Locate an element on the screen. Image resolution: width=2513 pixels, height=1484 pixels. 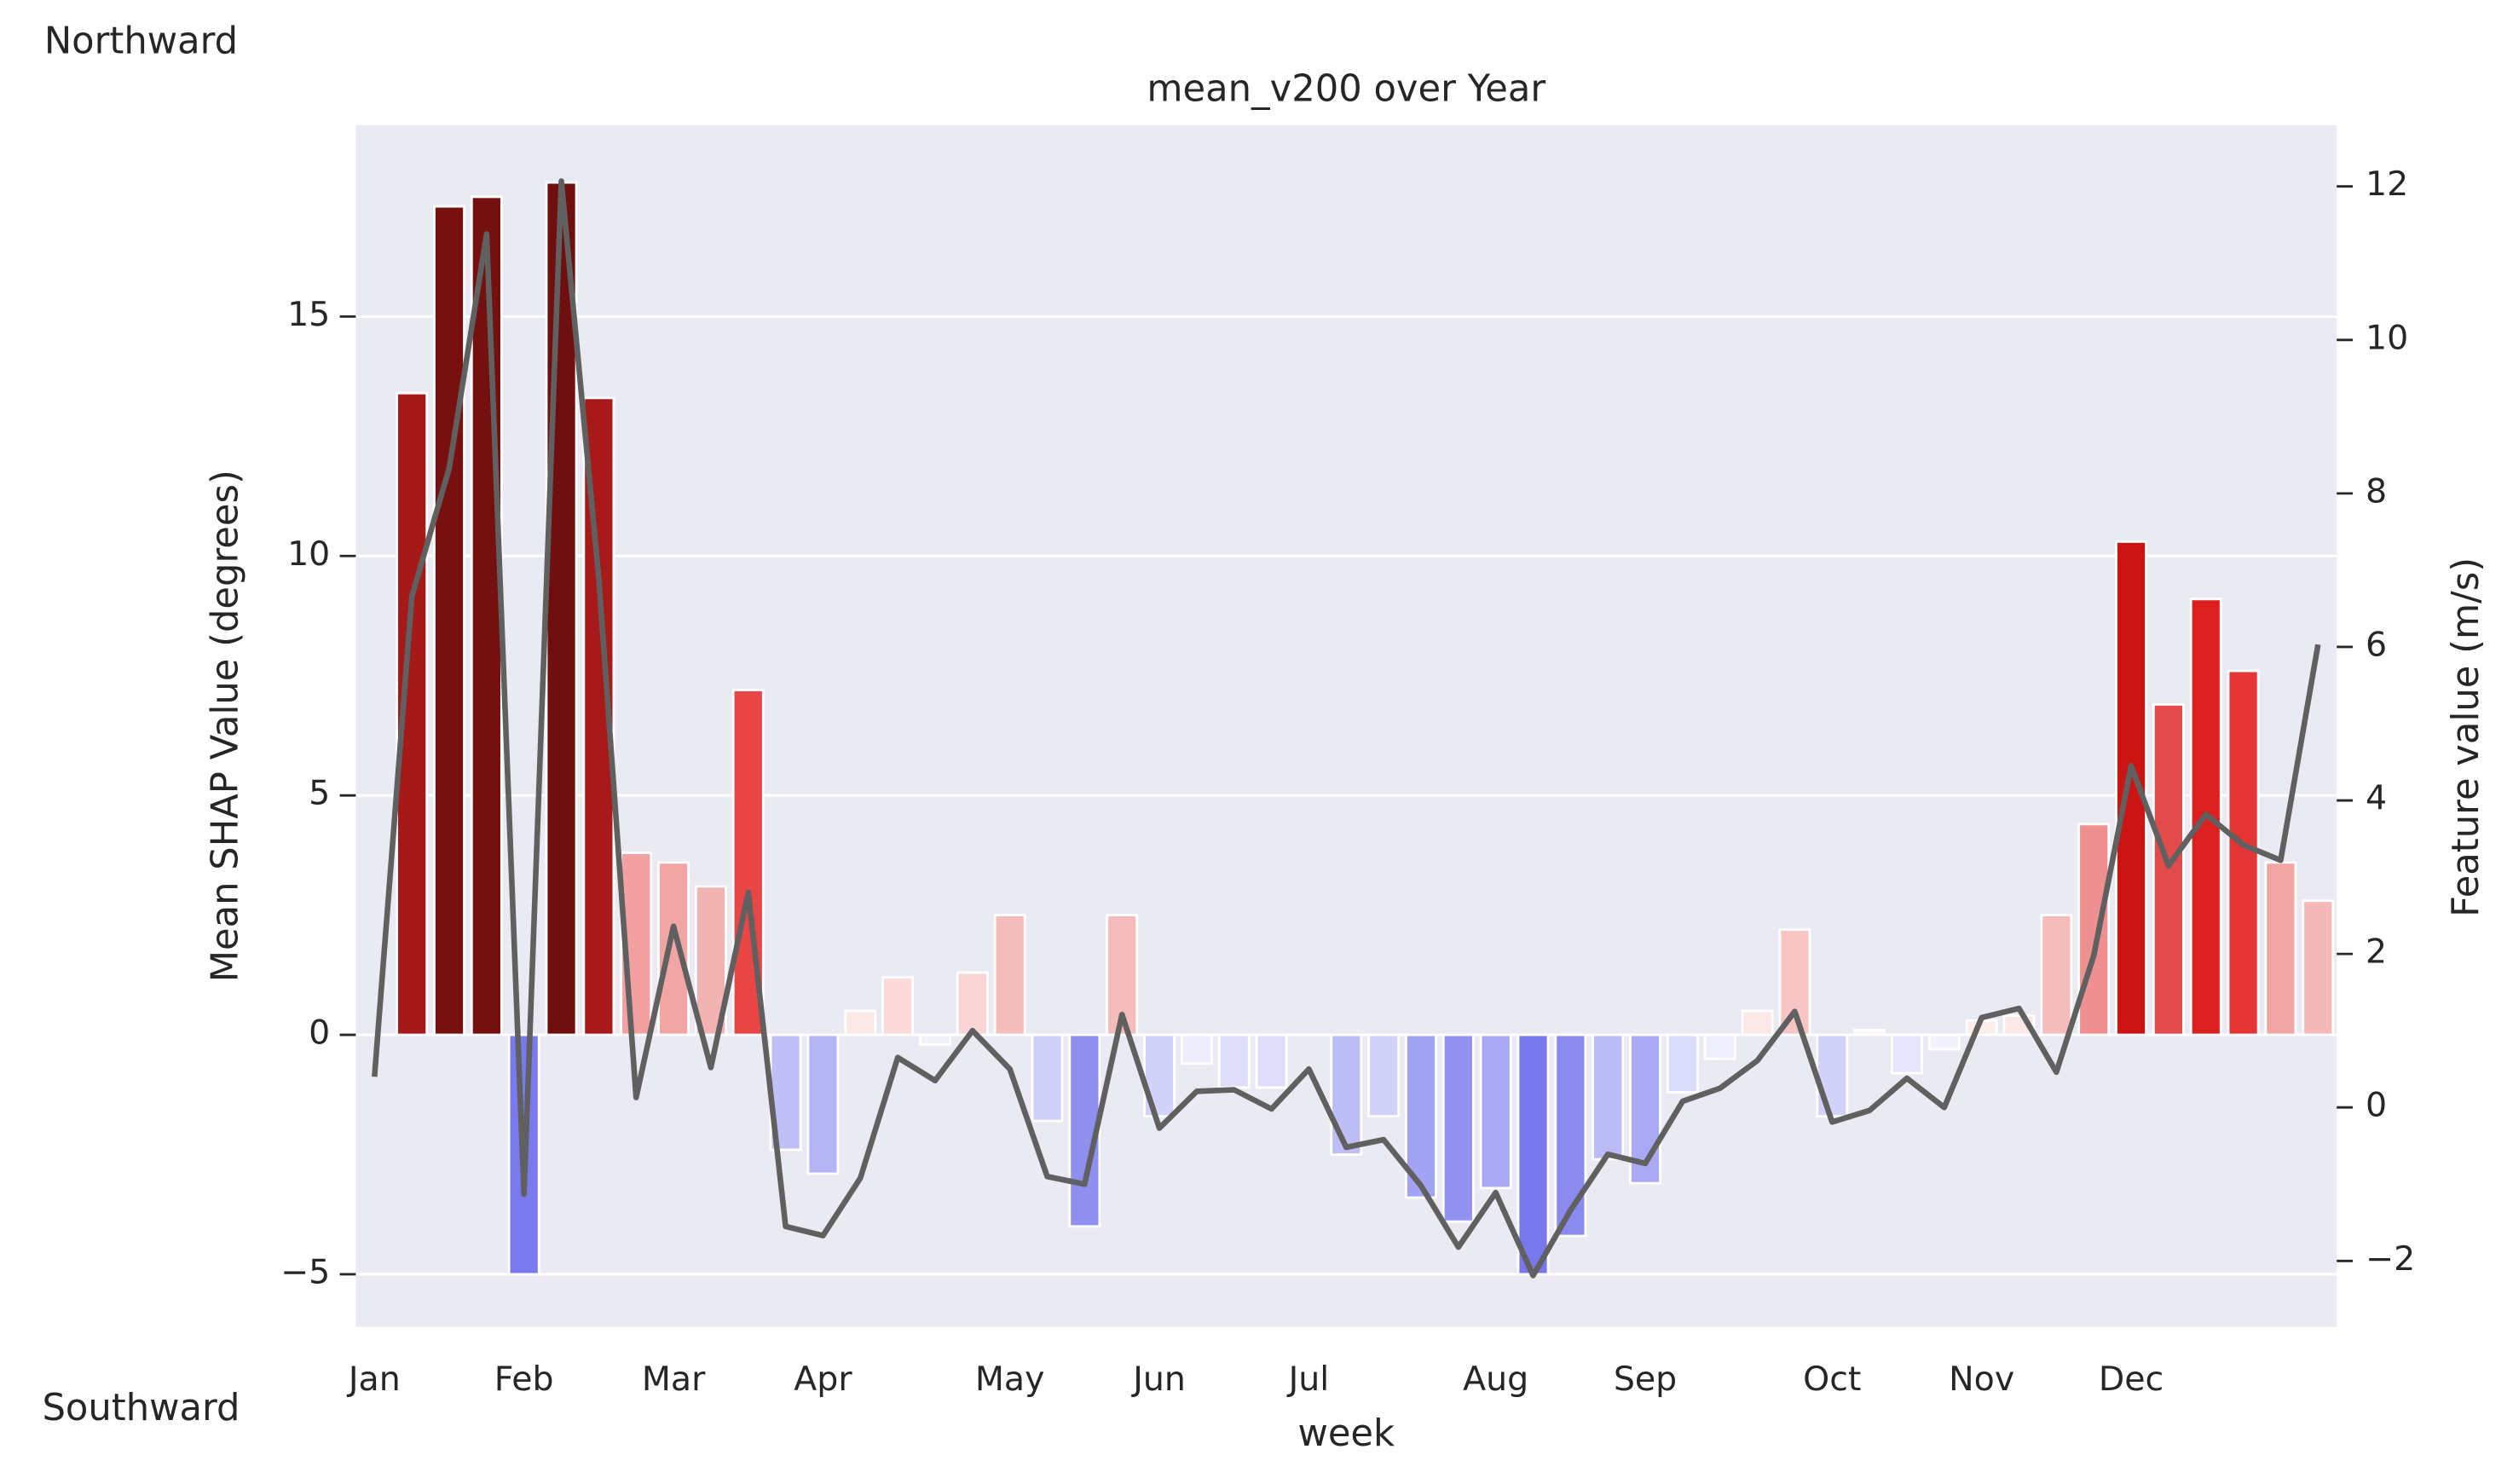
y2-tick-label: 10 is located at coordinates (2387, 337).